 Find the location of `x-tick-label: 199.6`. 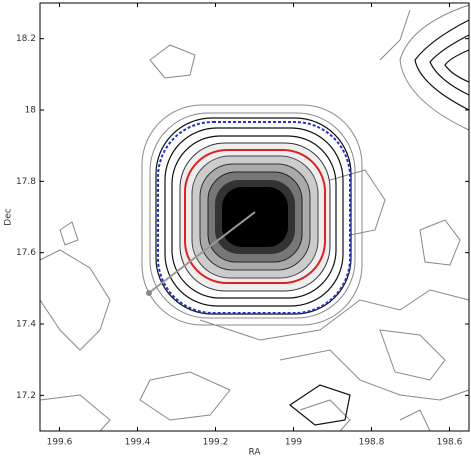

x-tick-label: 199.6 is located at coordinates (60, 443).